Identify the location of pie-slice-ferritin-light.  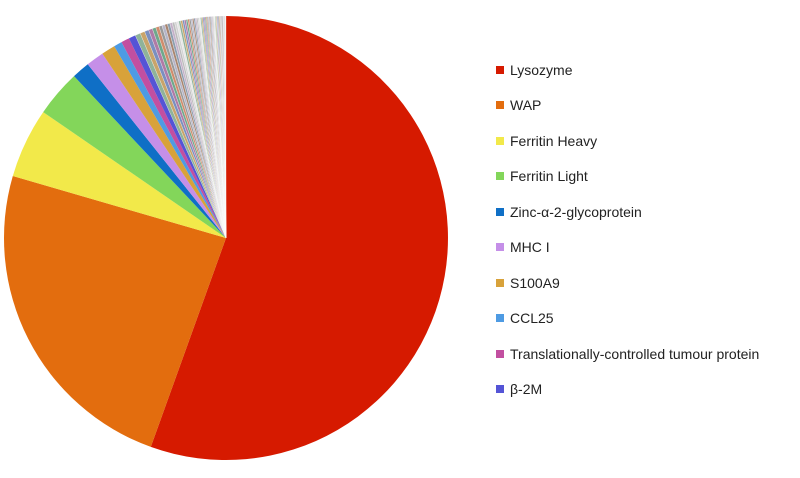
(135, 157).